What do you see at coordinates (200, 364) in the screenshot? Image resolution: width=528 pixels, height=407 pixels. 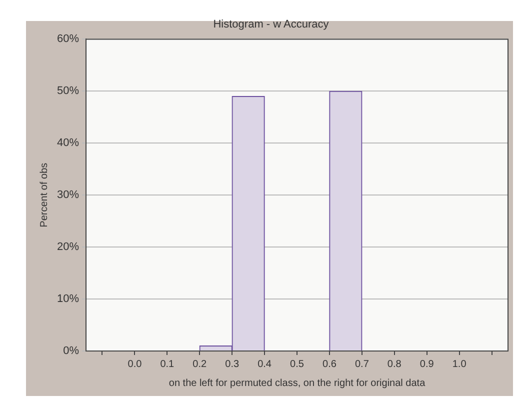 I see `x-tick-label: 0.2` at bounding box center [200, 364].